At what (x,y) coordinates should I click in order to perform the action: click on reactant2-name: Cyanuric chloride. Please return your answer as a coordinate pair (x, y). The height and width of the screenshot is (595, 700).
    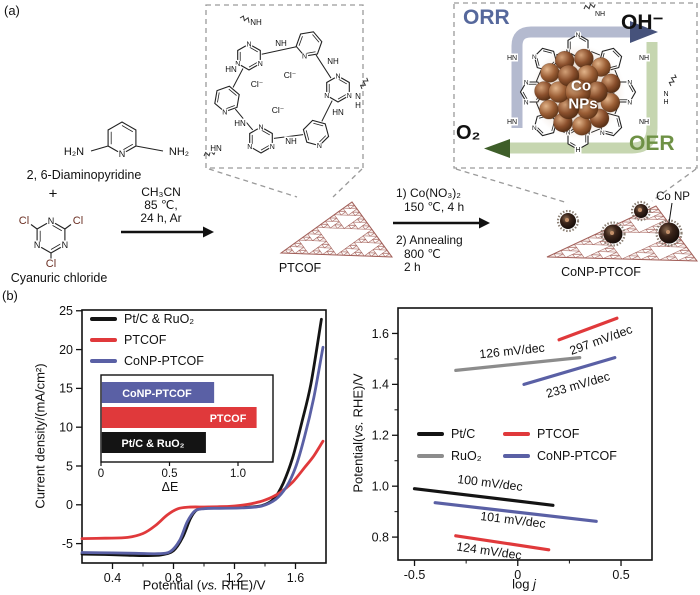
    Looking at the image, I should click on (59, 278).